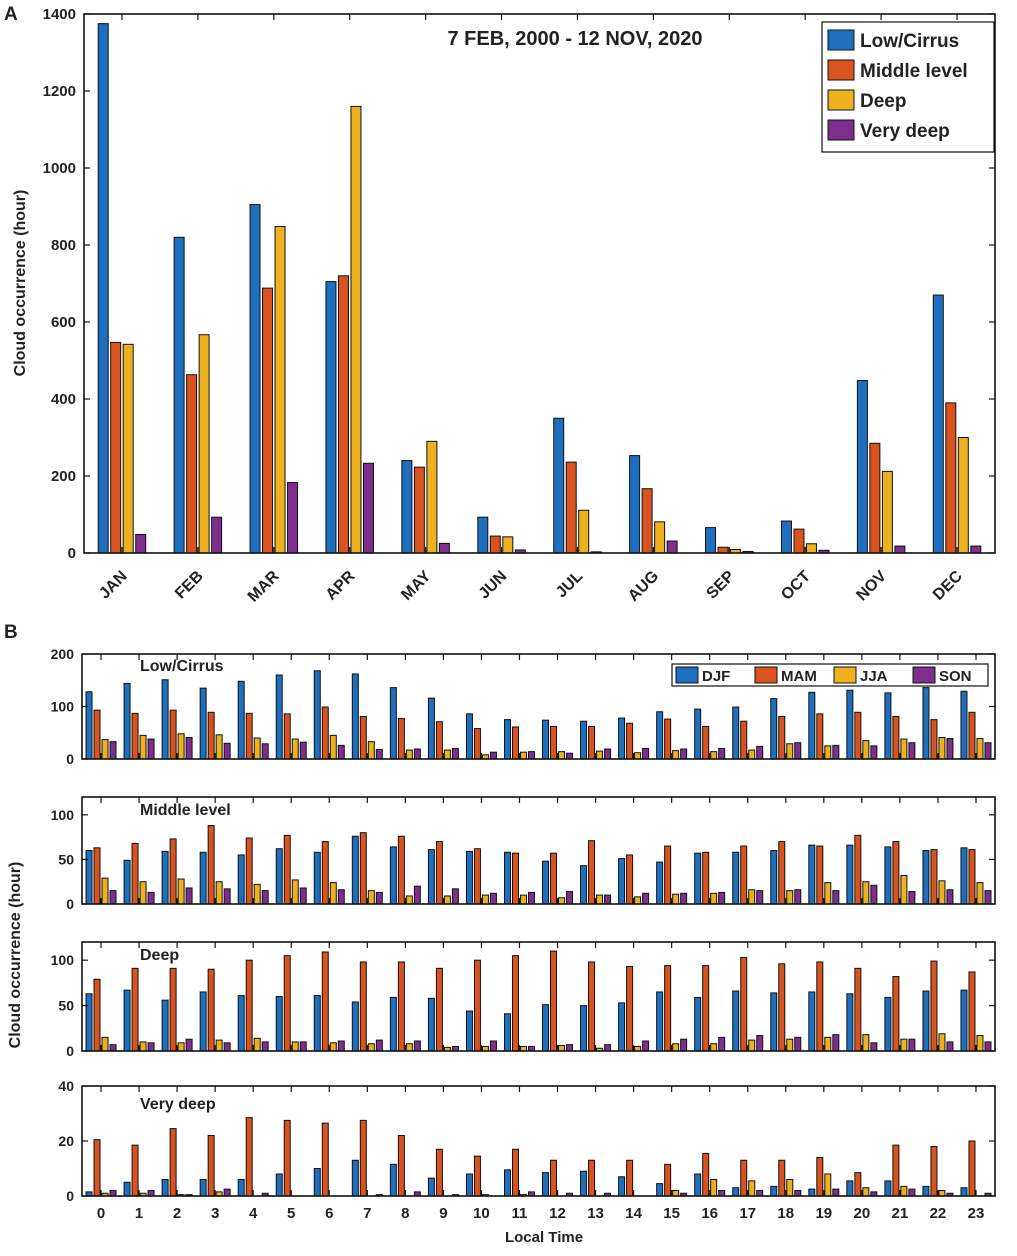 The height and width of the screenshot is (1256, 1017). I want to click on x-tick-label: 21, so click(900, 1213).